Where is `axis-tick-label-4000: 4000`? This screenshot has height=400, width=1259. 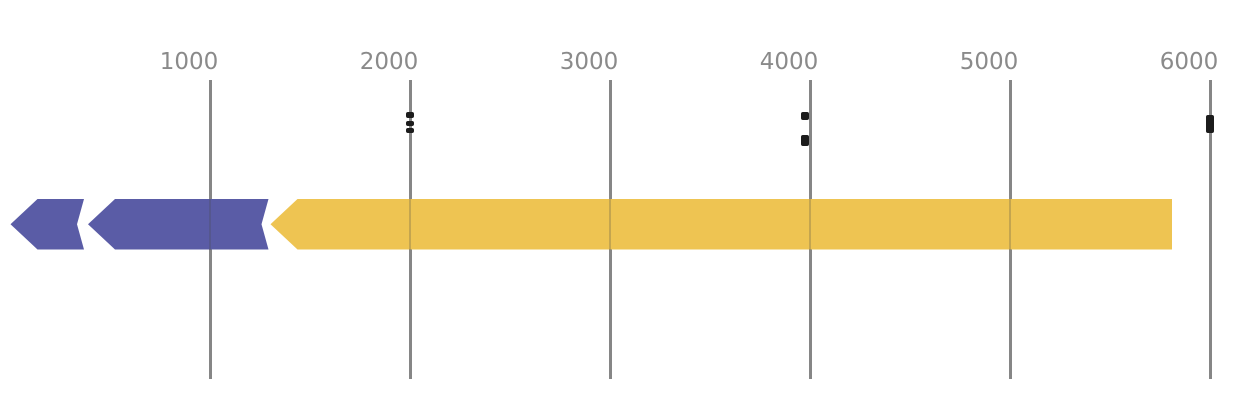
axis-tick-label-4000: 4000 is located at coordinates (789, 62).